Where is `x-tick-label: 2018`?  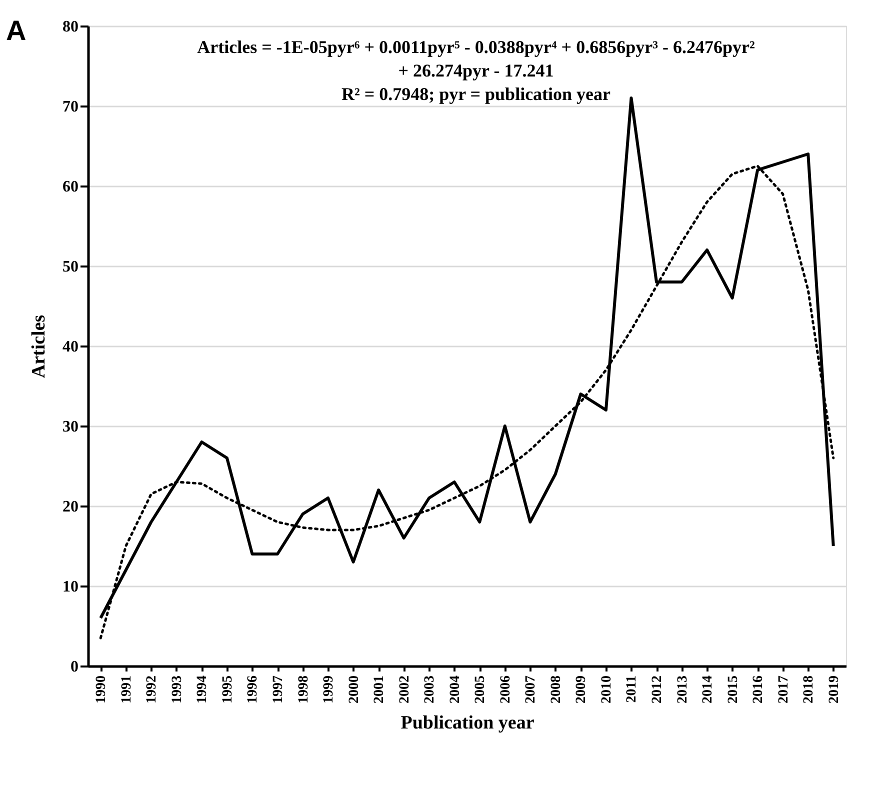 x-tick-label: 2018 is located at coordinates (809, 690).